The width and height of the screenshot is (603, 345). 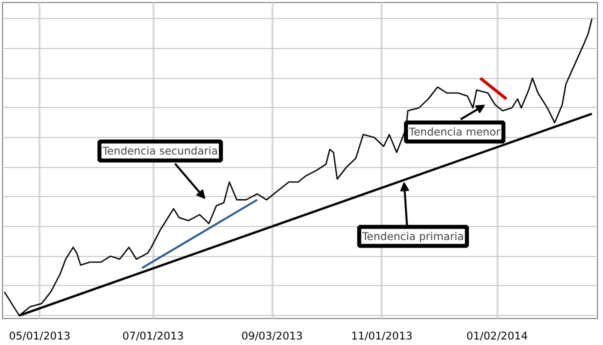 I want to click on x-tick-label: 05/01/2013, so click(x=39, y=336).